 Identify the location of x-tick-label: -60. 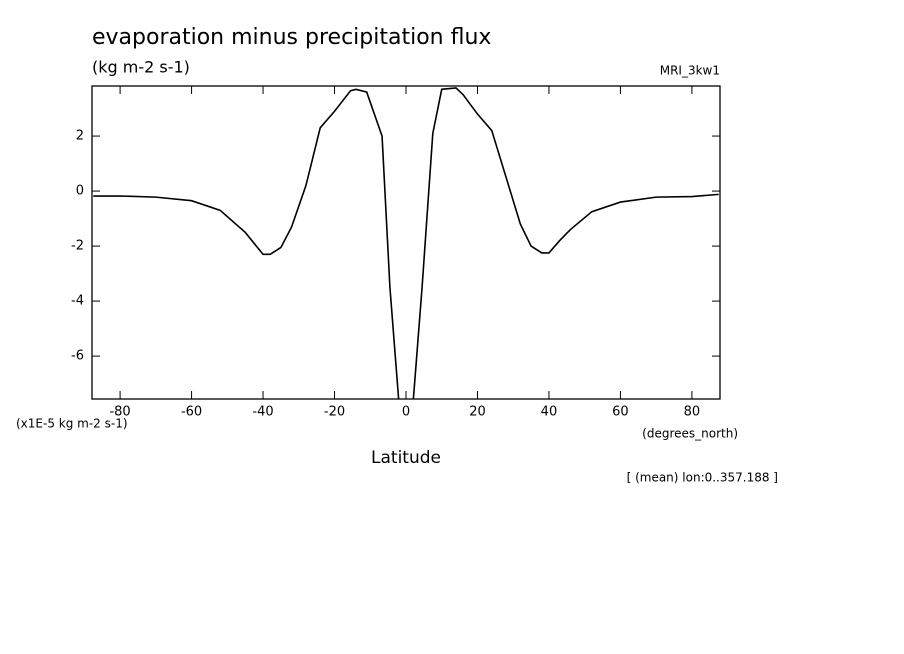
(191, 412).